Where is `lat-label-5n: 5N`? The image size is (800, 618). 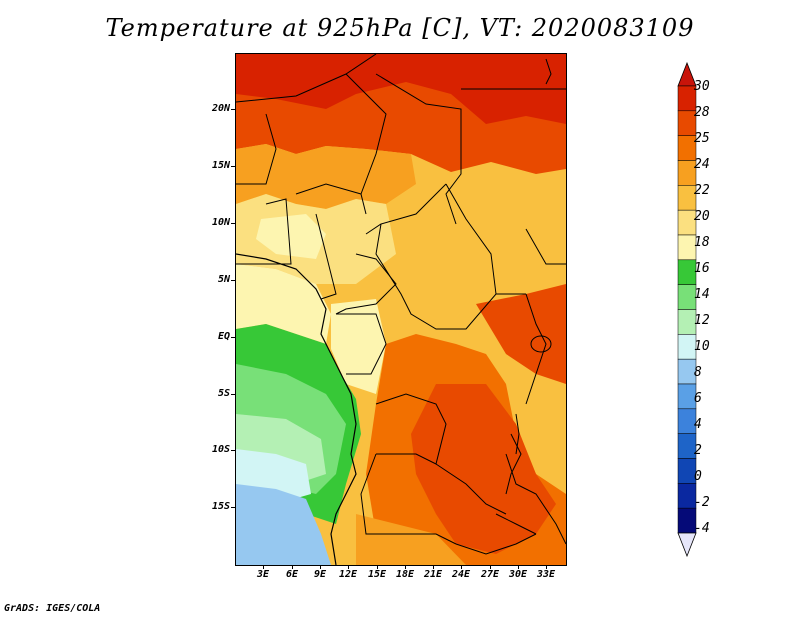 lat-label-5n: 5N is located at coordinates (223, 279).